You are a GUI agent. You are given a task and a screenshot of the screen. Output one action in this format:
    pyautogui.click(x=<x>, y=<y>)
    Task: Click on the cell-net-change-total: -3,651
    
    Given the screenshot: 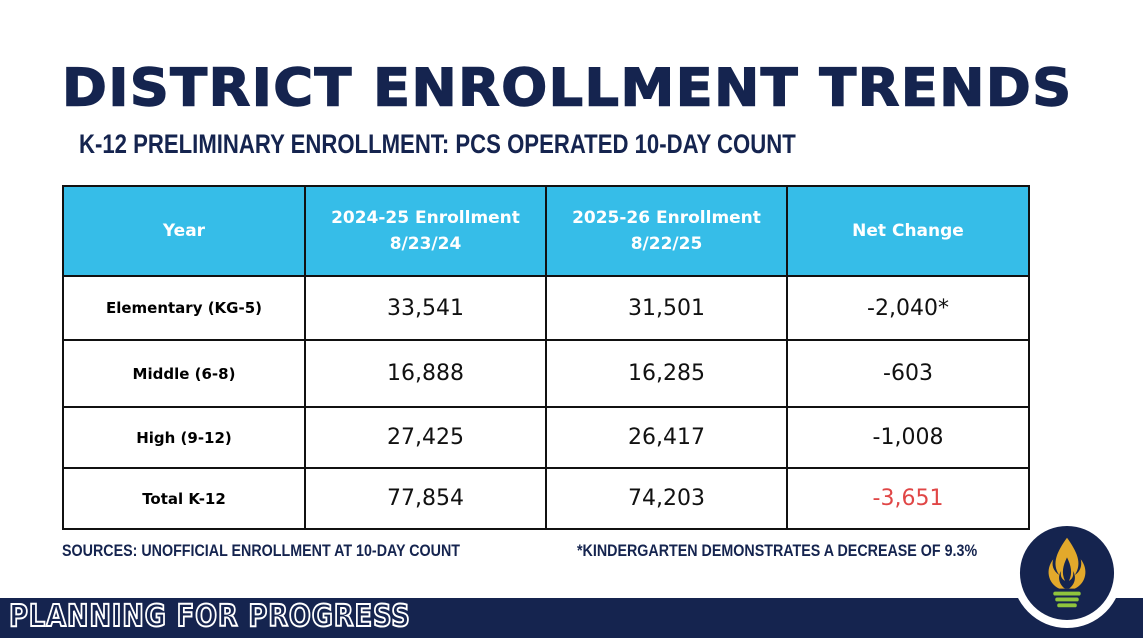 What is the action you would take?
    pyautogui.click(x=908, y=498)
    